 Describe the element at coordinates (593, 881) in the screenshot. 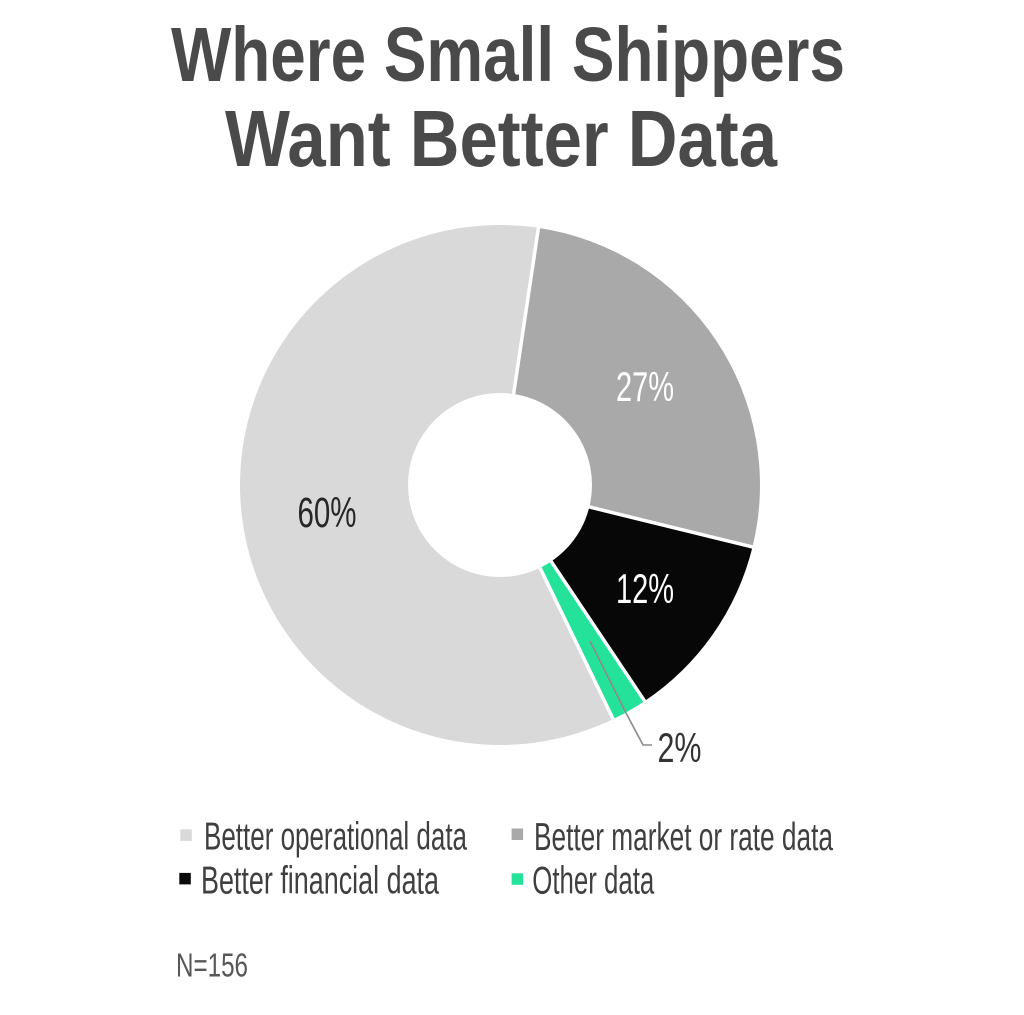

I see `svg-text: Other data` at that location.